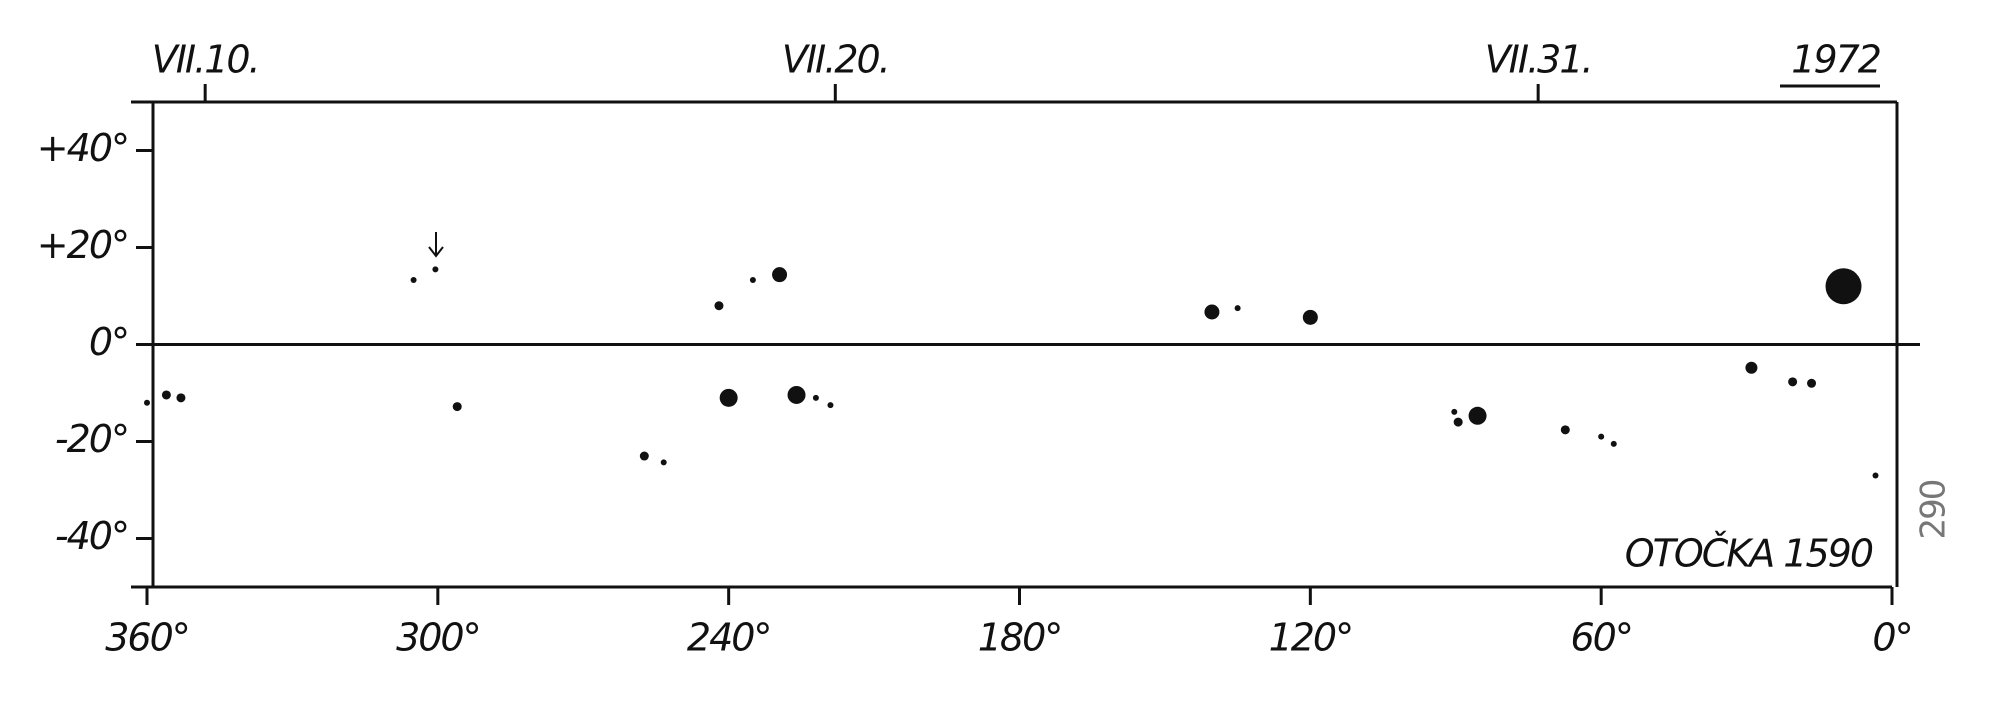 The height and width of the screenshot is (720, 2000). Describe the element at coordinates (1934, 509) in the screenshot. I see `page-number: 290` at that location.